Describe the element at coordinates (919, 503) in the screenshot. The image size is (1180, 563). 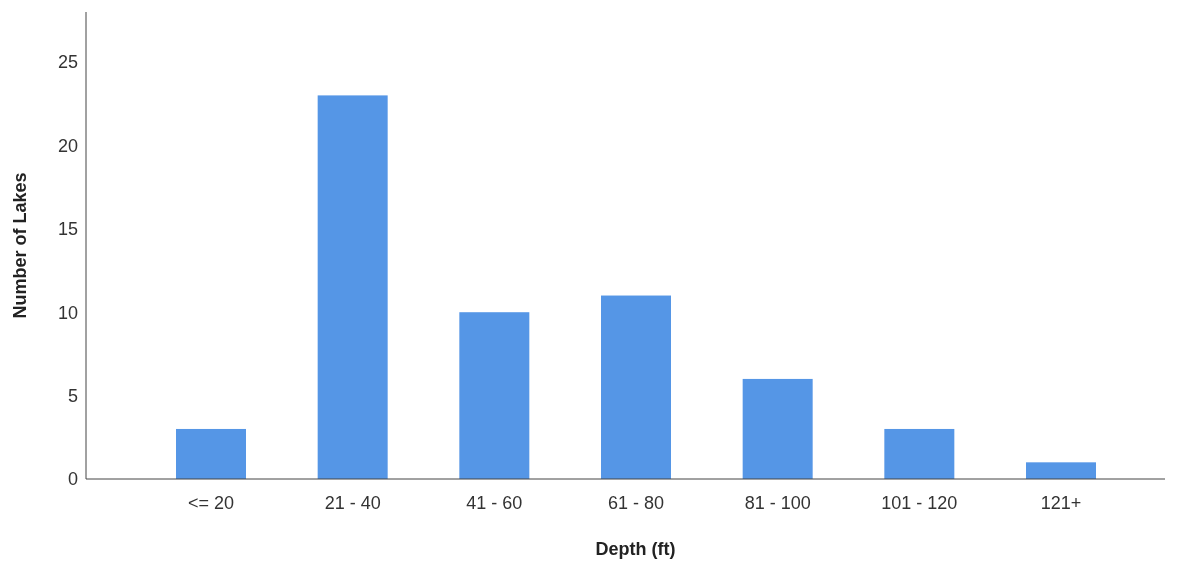
I see `x-tick-label: 101 - 120` at that location.